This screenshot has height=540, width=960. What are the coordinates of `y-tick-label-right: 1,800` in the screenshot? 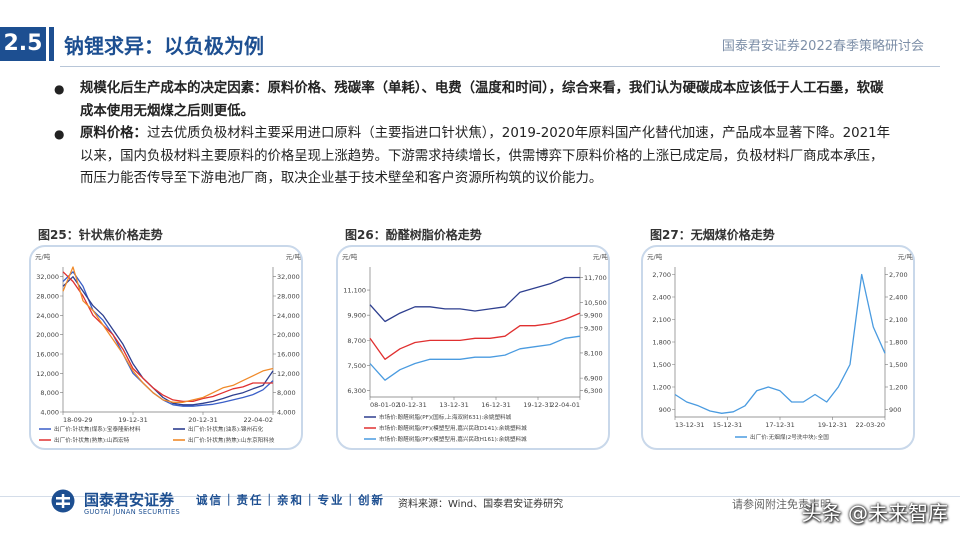 It's located at (898, 343).